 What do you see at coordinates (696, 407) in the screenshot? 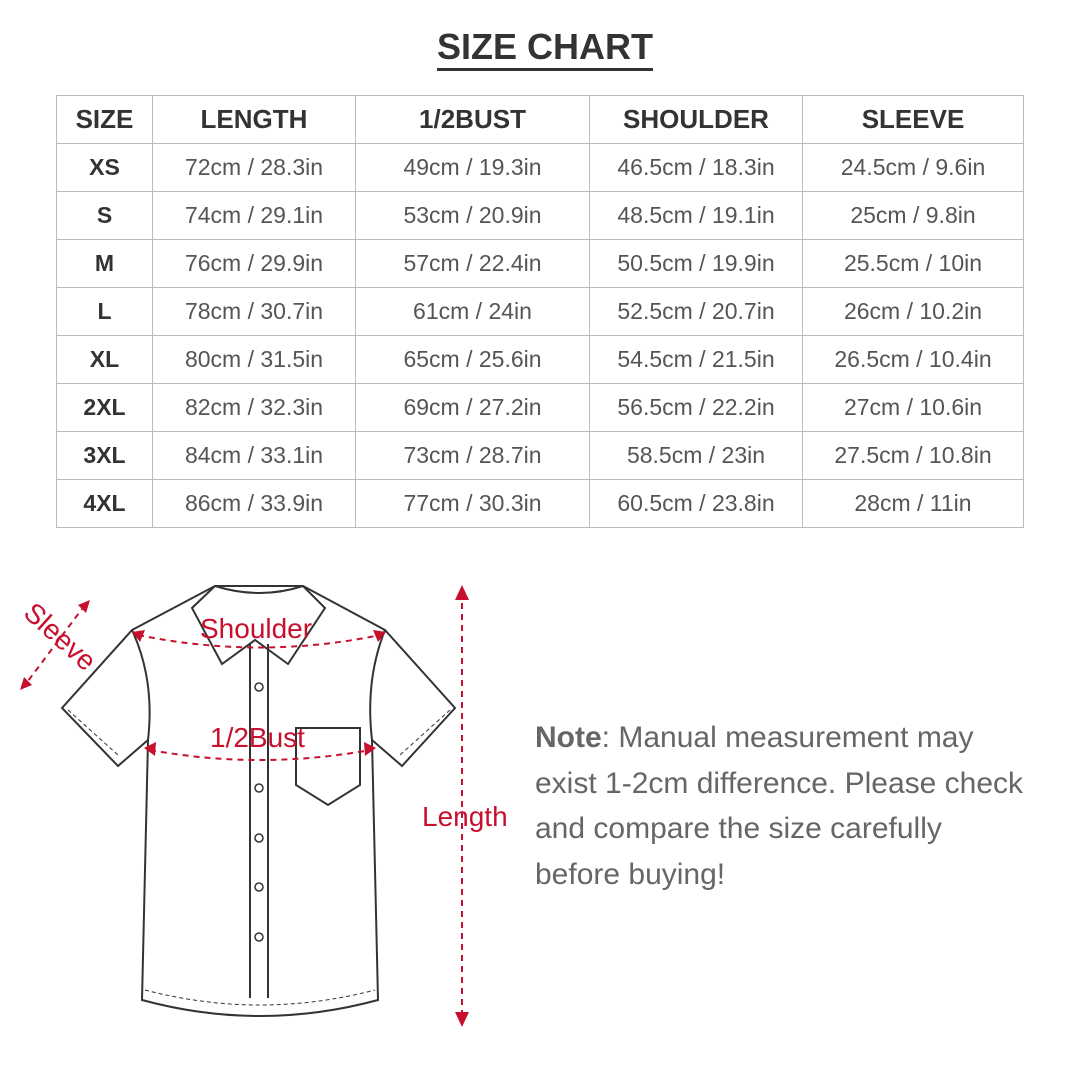
I see `measurement-cell: 56.5cm / 22.2in` at bounding box center [696, 407].